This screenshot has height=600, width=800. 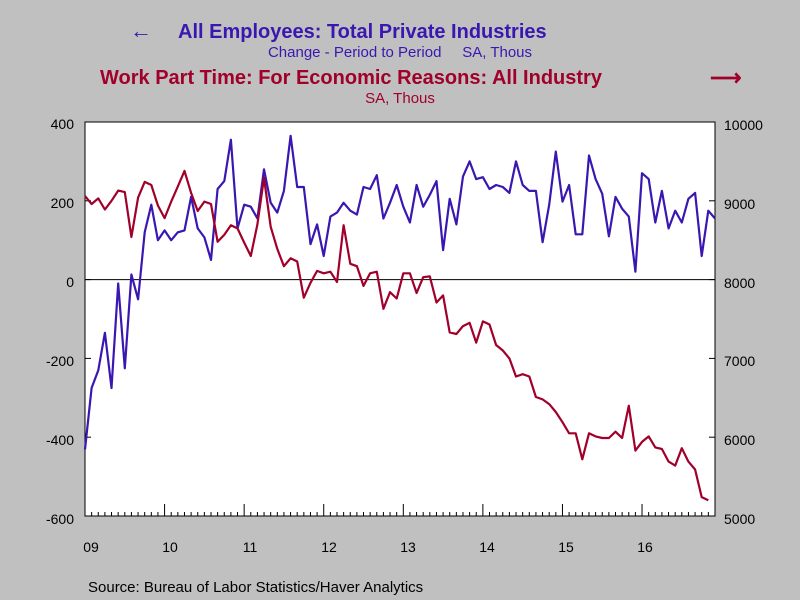 I want to click on left-tick-label: 400, so click(x=63, y=124).